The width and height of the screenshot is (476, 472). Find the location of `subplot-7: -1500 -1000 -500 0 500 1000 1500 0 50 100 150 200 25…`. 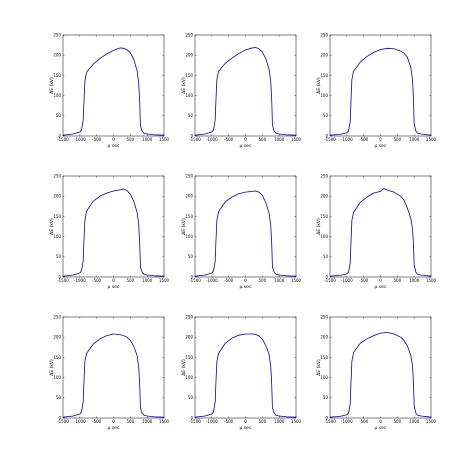

subplot-7: -1500 -1000 -500 0 500 1000 1500 0 50 100 150 200 25… is located at coordinates (109, 372).